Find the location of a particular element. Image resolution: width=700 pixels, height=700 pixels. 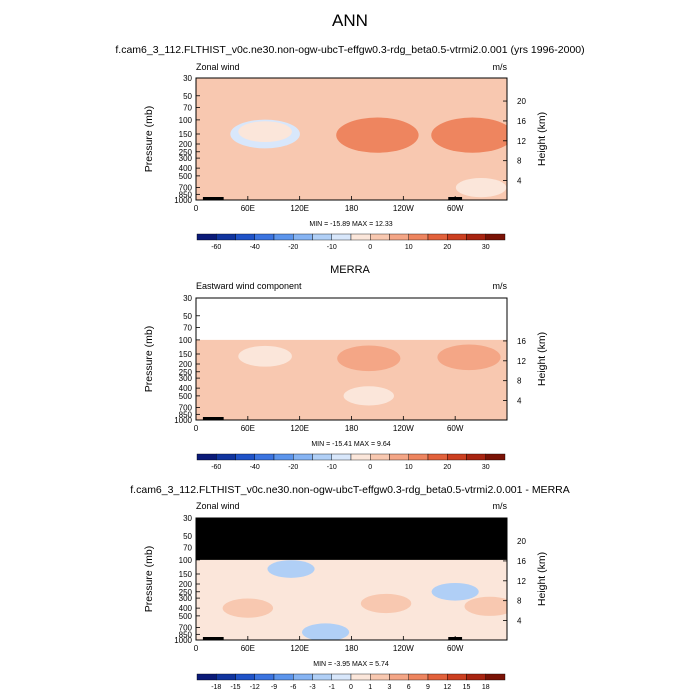

colorbar-label-2: -20 is located at coordinates (293, 247).